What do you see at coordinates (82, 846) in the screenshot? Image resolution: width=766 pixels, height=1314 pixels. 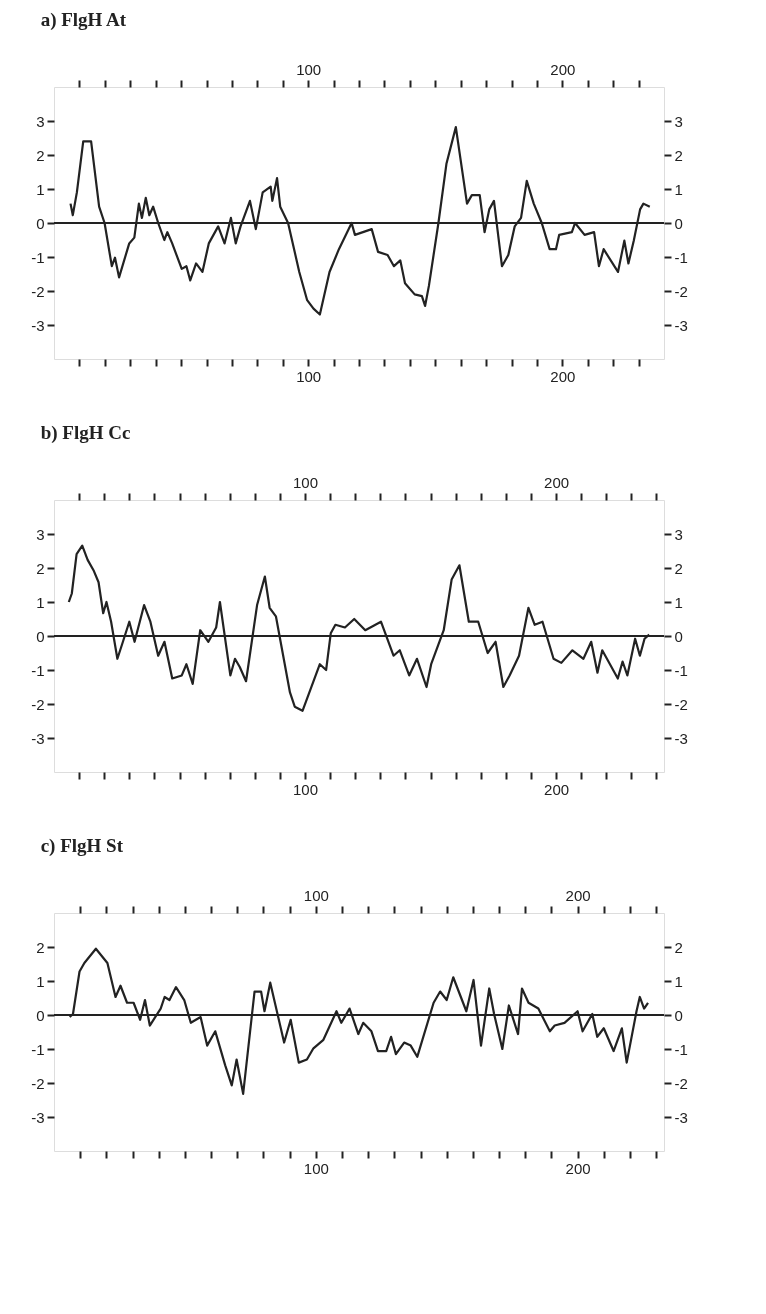 I see `chart-title: c) FlgH St` at bounding box center [82, 846].